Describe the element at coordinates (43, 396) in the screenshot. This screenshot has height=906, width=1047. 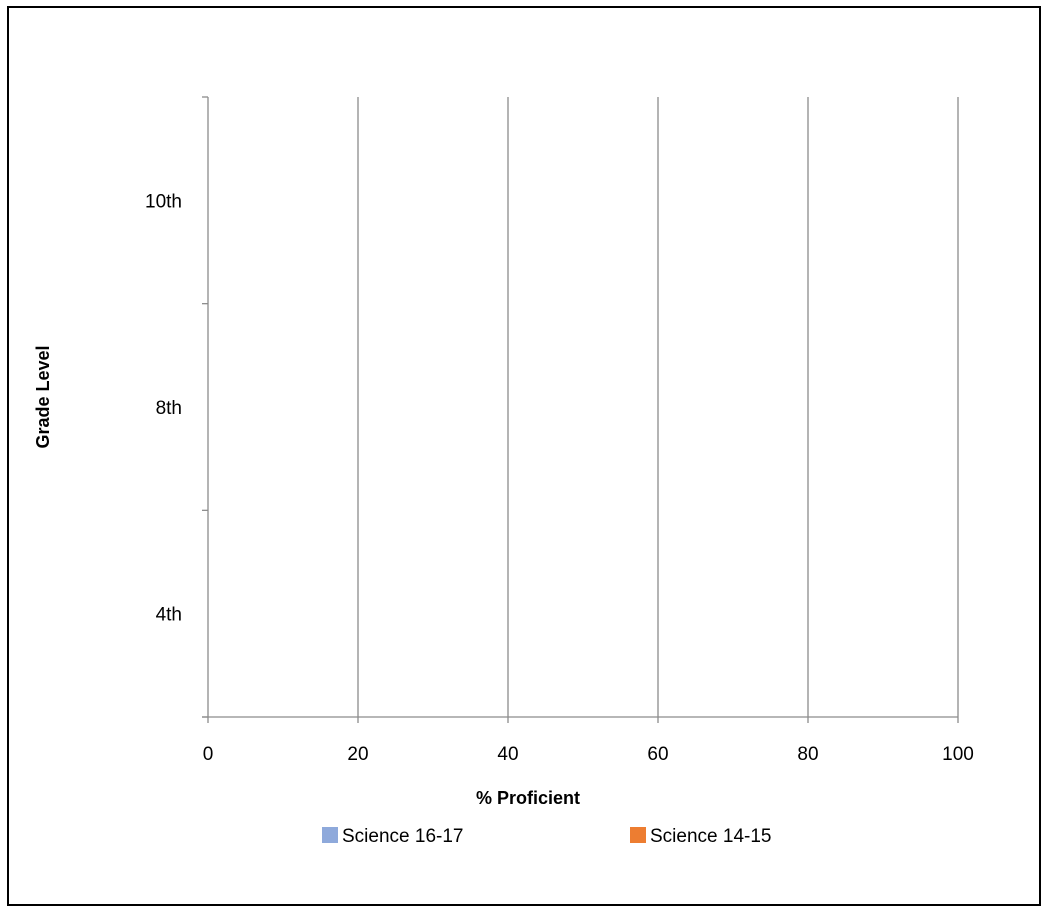
I see `y-axis-title: Grade Level` at that location.